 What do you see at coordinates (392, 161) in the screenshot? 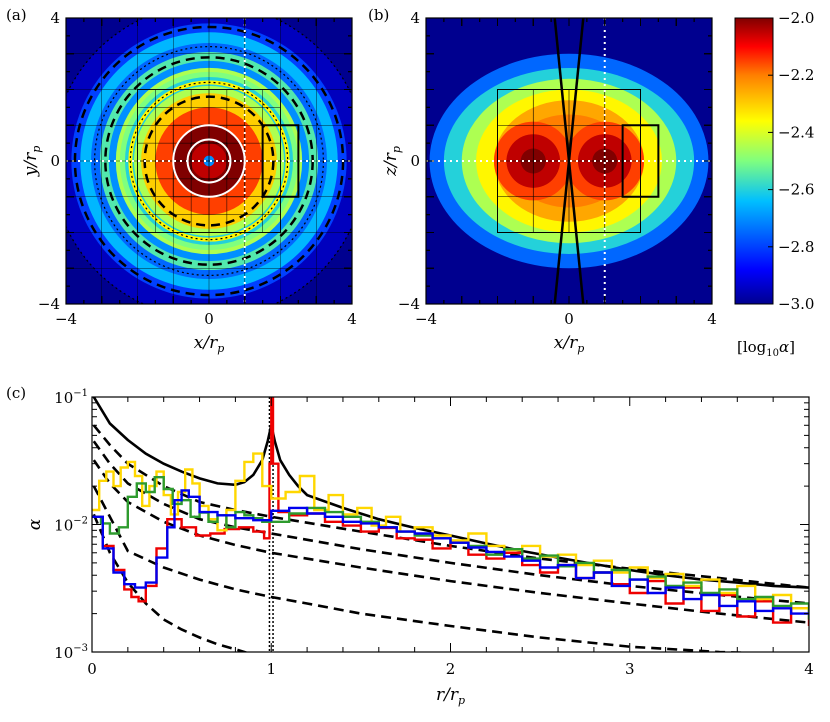
I see `panel-b-y-axis-label: z/rp` at bounding box center [392, 161].